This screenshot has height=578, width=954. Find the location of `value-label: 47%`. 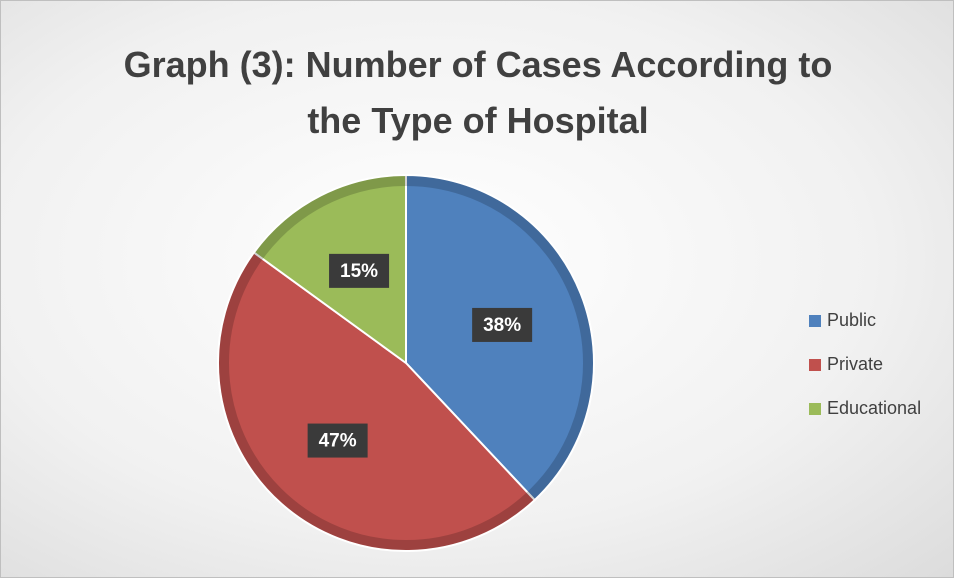

value-label: 47% is located at coordinates (338, 441).